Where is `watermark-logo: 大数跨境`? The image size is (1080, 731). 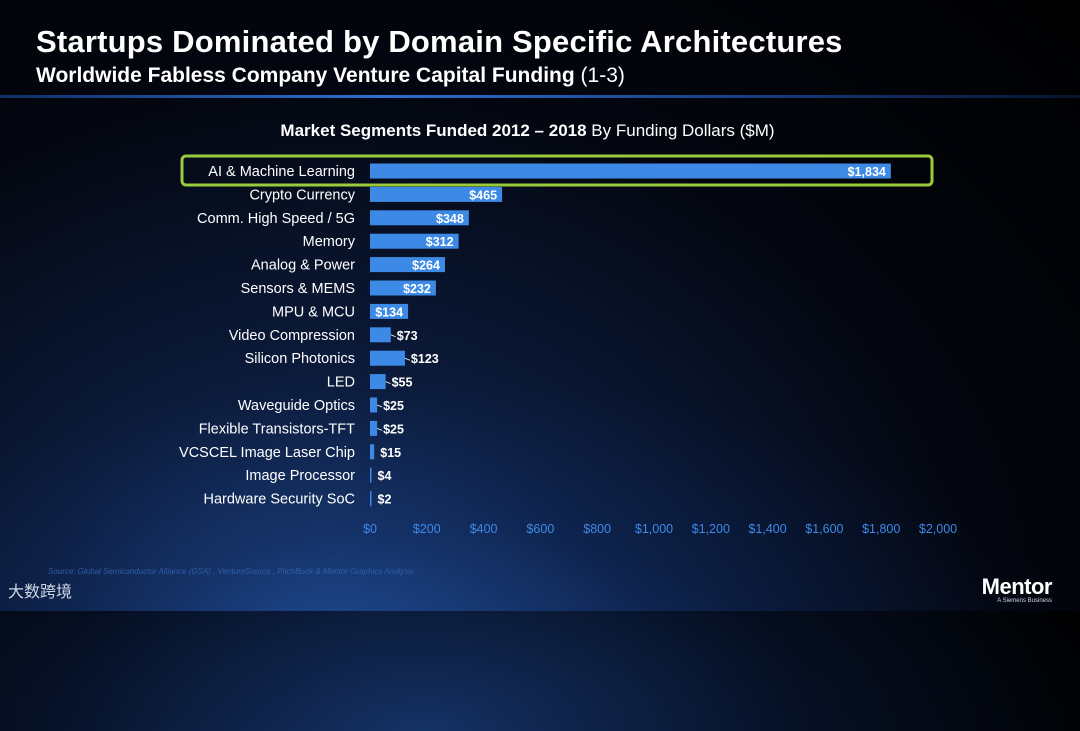
watermark-logo: 大数跨境 is located at coordinates (40, 592).